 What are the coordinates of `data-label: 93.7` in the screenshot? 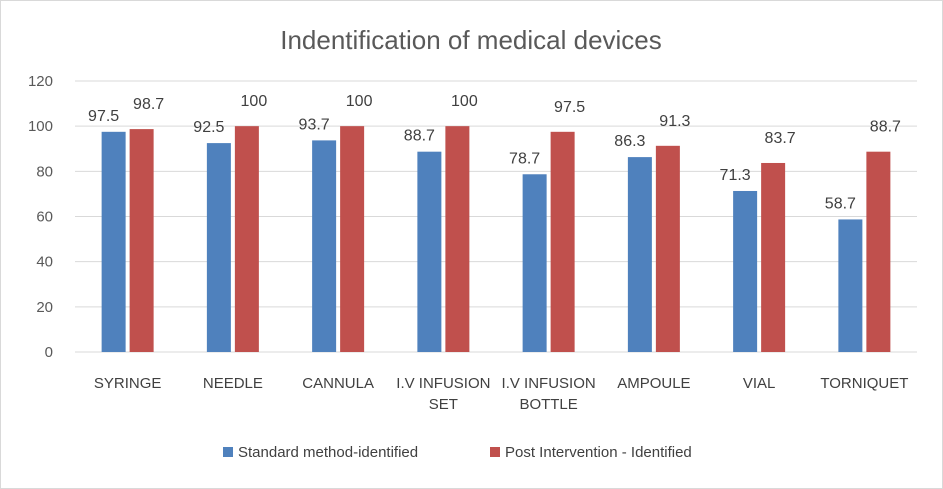 It's located at (314, 124).